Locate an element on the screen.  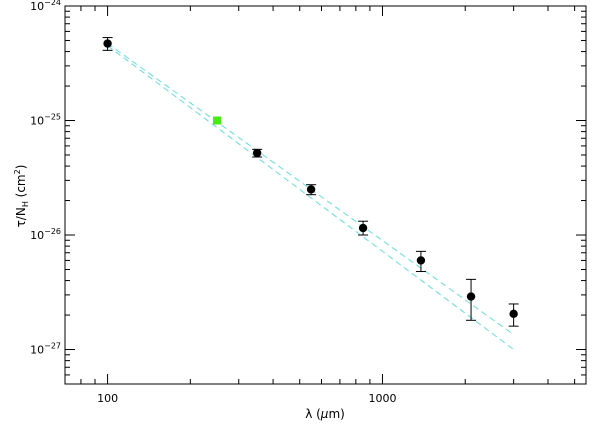
data-point-square is located at coordinates (216, 120).